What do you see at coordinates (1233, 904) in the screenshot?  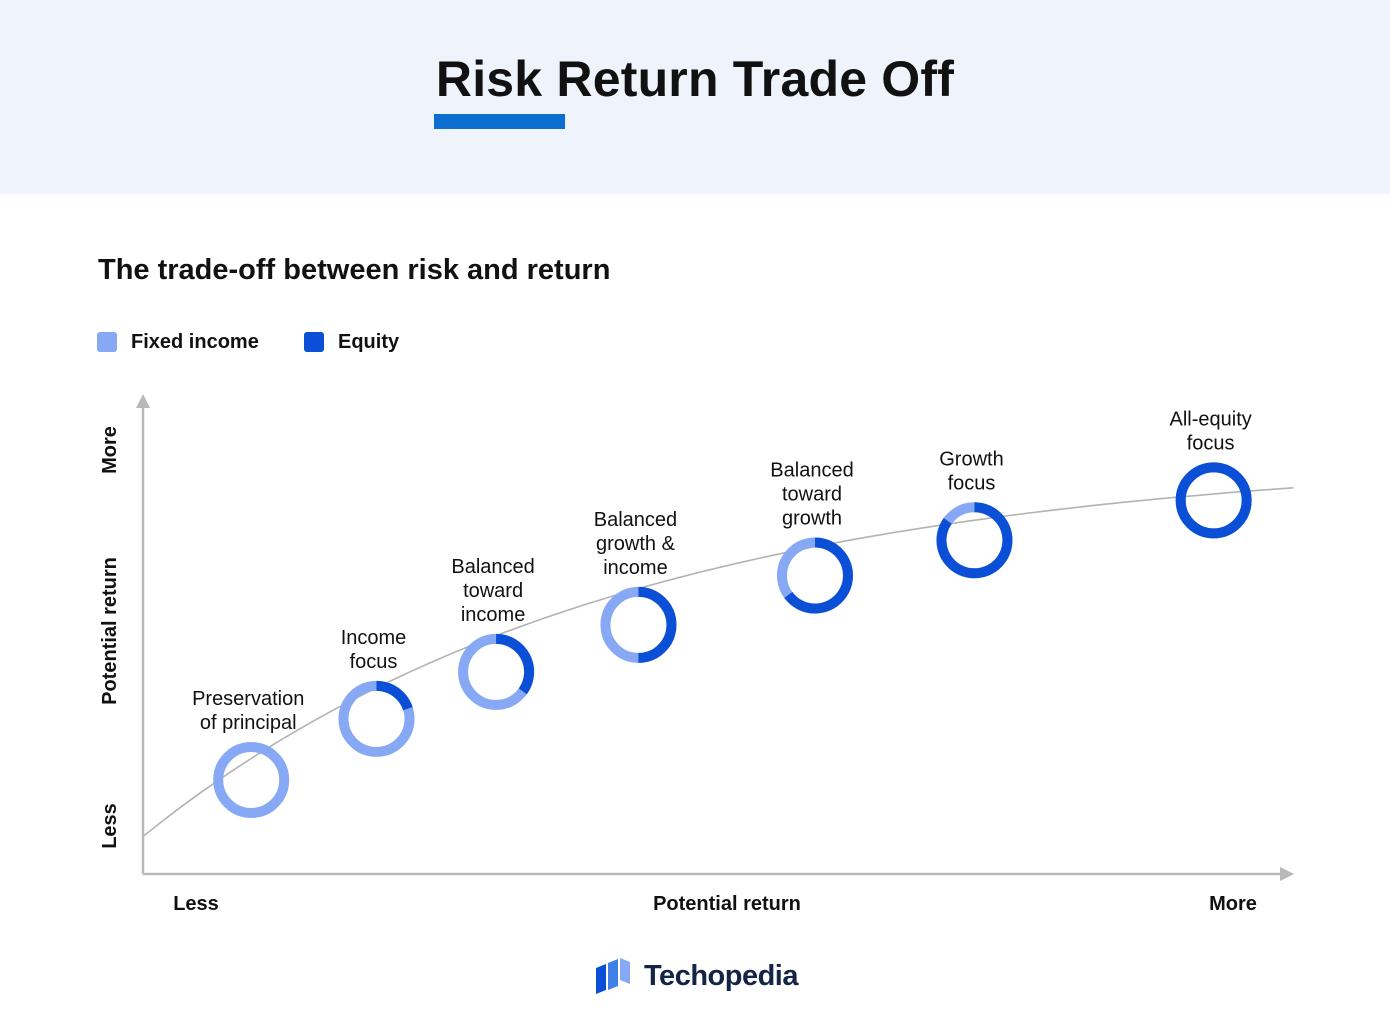 I see `x-axis-high-label: More` at bounding box center [1233, 904].